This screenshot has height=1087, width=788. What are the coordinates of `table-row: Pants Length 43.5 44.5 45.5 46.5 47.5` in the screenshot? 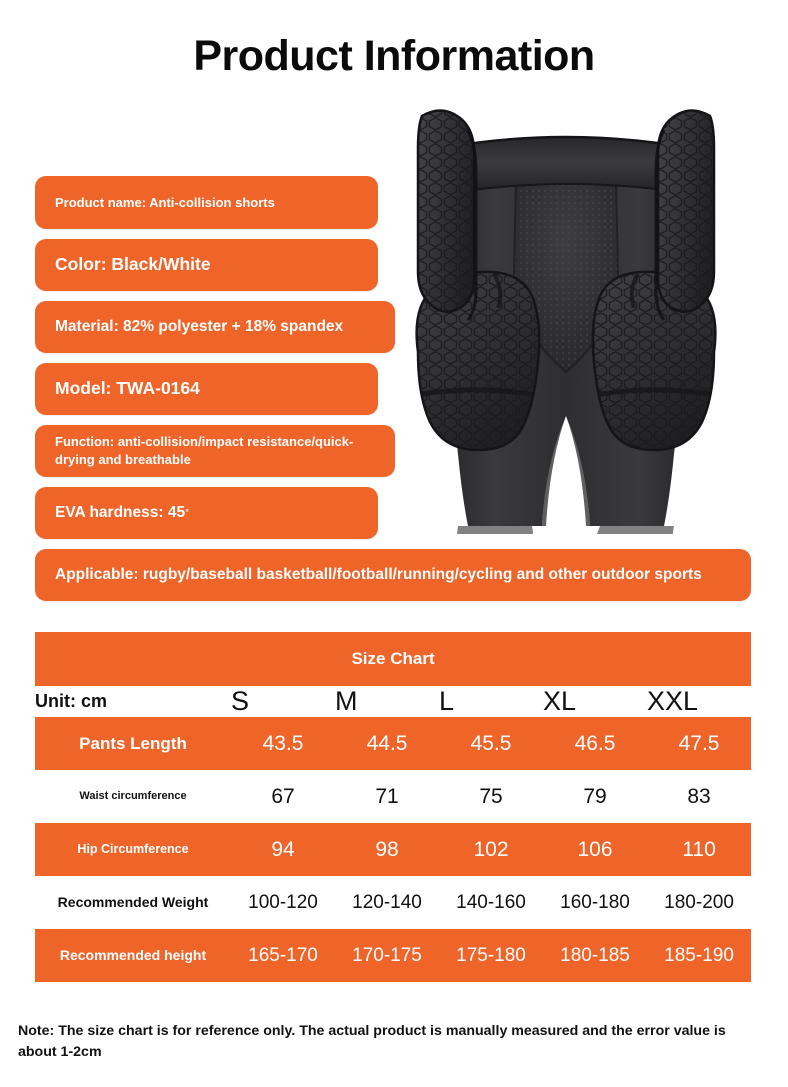 It's located at (393, 743).